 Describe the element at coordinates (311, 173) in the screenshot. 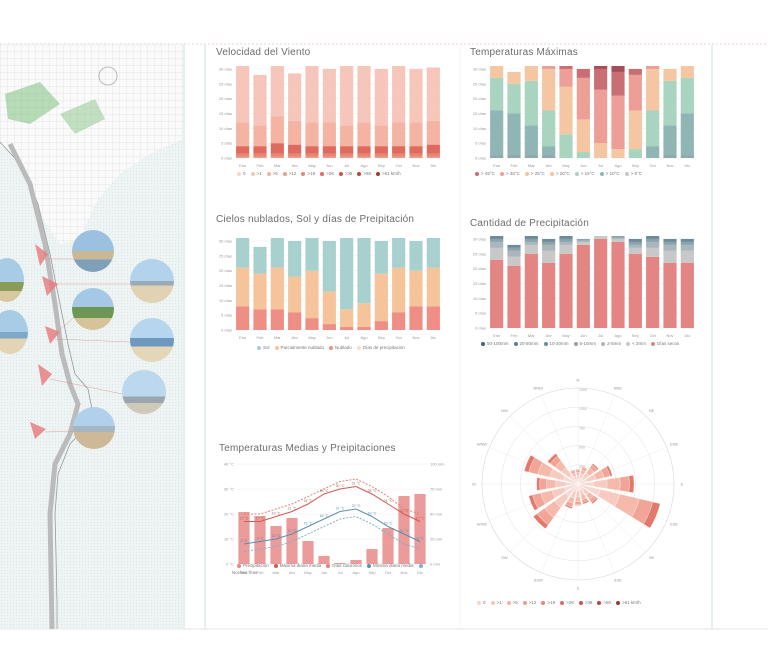

I see `wind-legend-label: >19` at that location.